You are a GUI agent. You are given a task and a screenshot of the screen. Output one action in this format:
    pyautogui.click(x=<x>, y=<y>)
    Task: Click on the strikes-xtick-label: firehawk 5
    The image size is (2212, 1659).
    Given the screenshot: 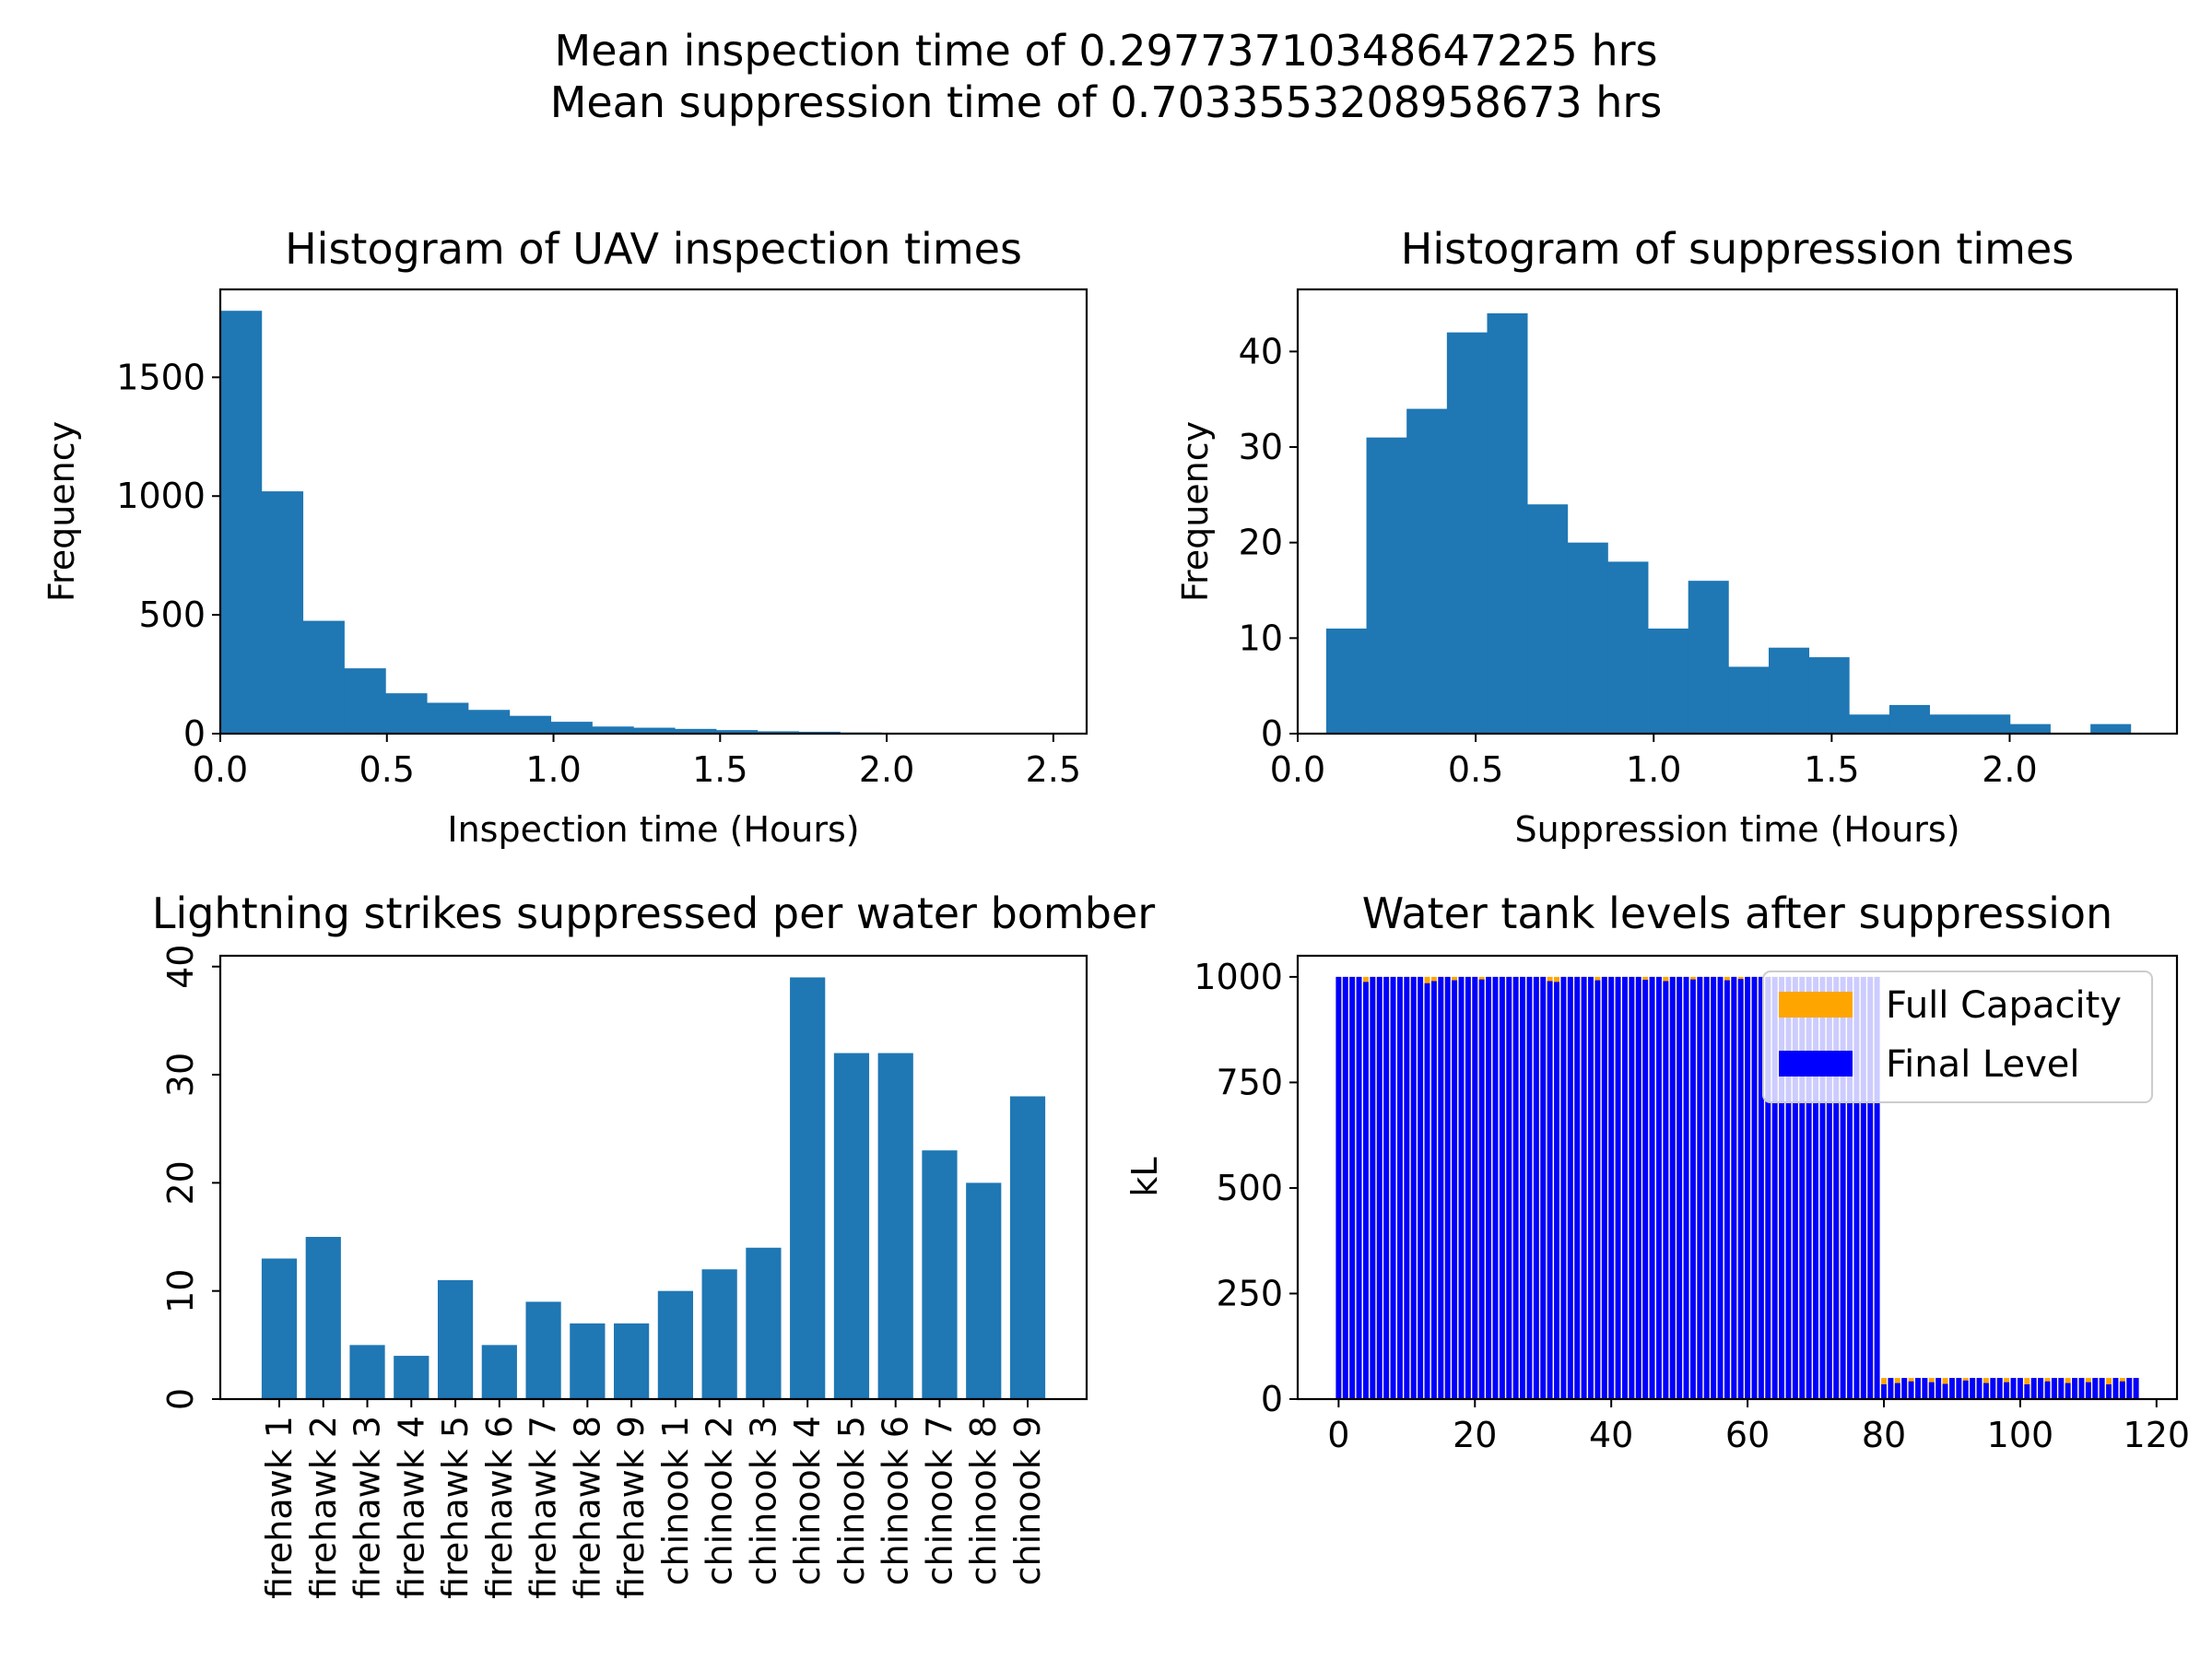 What is the action you would take?
    pyautogui.click(x=455, y=1507)
    